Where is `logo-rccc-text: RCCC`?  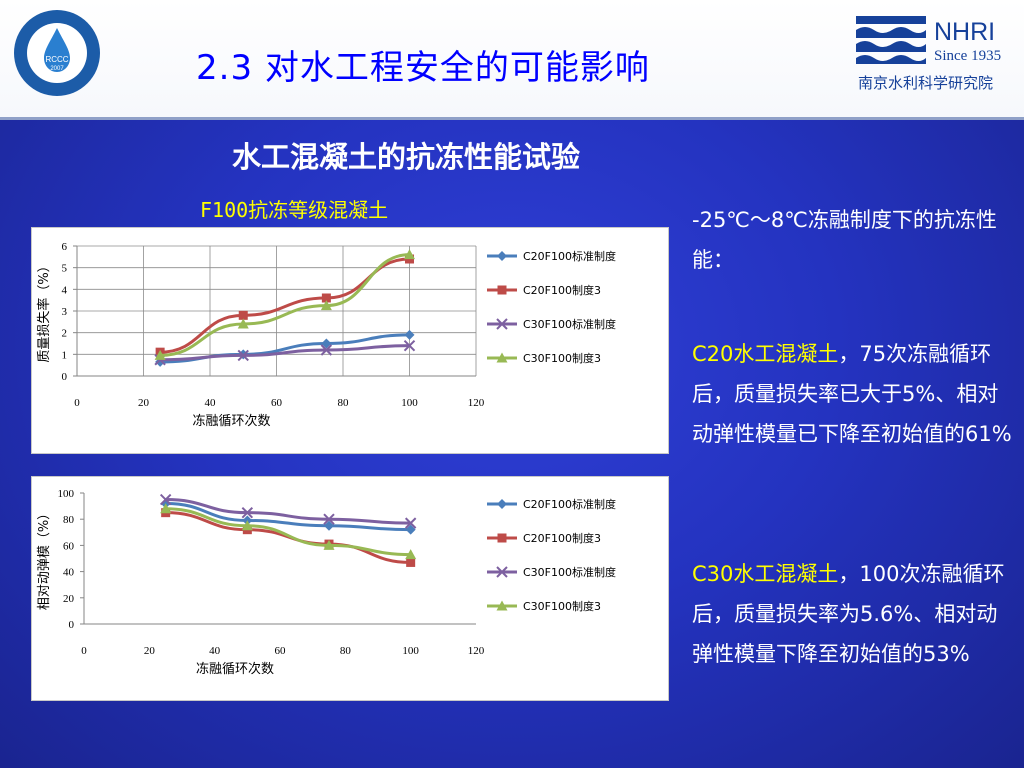 logo-rccc-text: RCCC is located at coordinates (56, 59).